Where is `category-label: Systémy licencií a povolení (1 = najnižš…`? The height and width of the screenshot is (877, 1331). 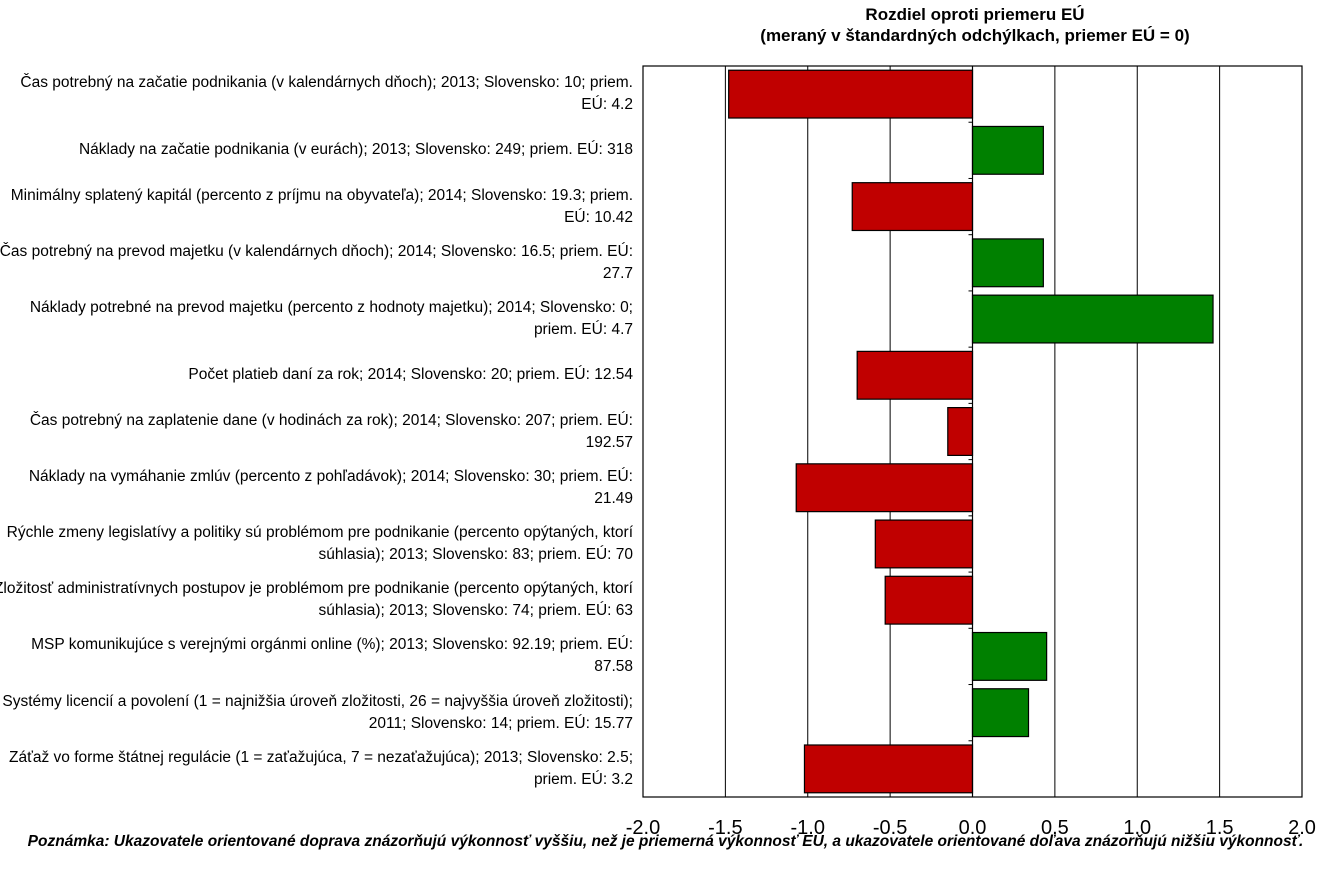 category-label: Systémy licencií a povolení (1 = najnižš… is located at coordinates (317, 712).